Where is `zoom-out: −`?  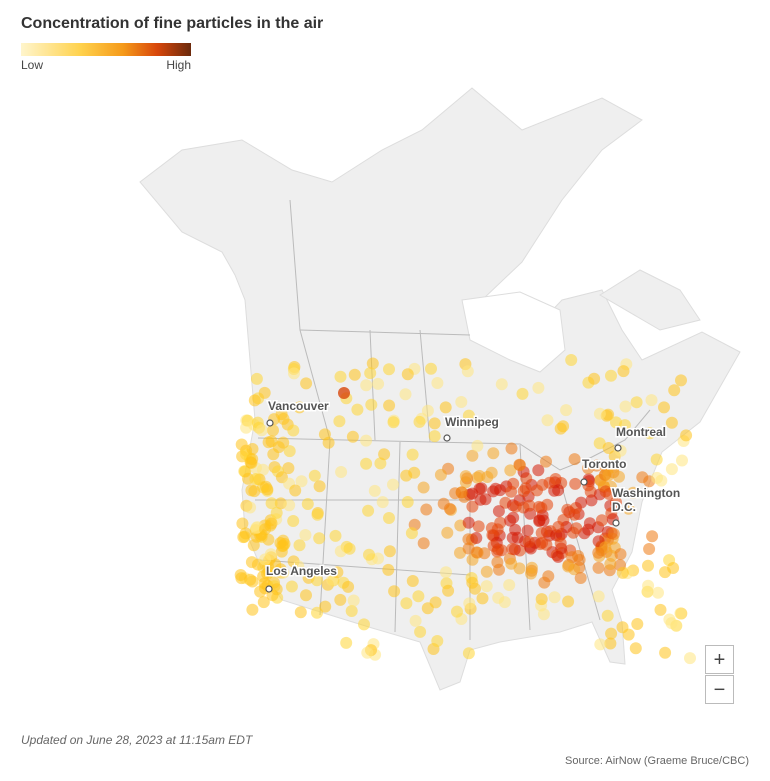 zoom-out: − is located at coordinates (719, 689).